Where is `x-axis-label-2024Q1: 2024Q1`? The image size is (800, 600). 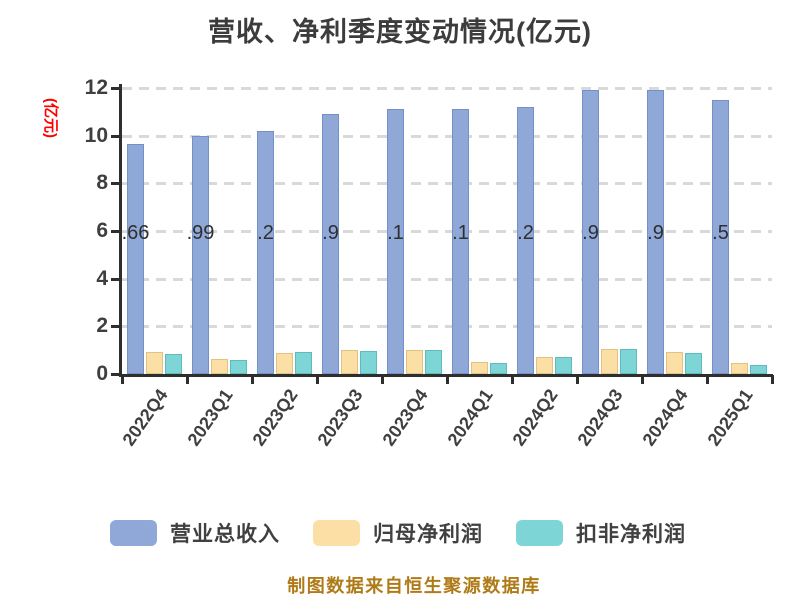
x-axis-label-2024Q1: 2024Q1 is located at coordinates (470, 417).